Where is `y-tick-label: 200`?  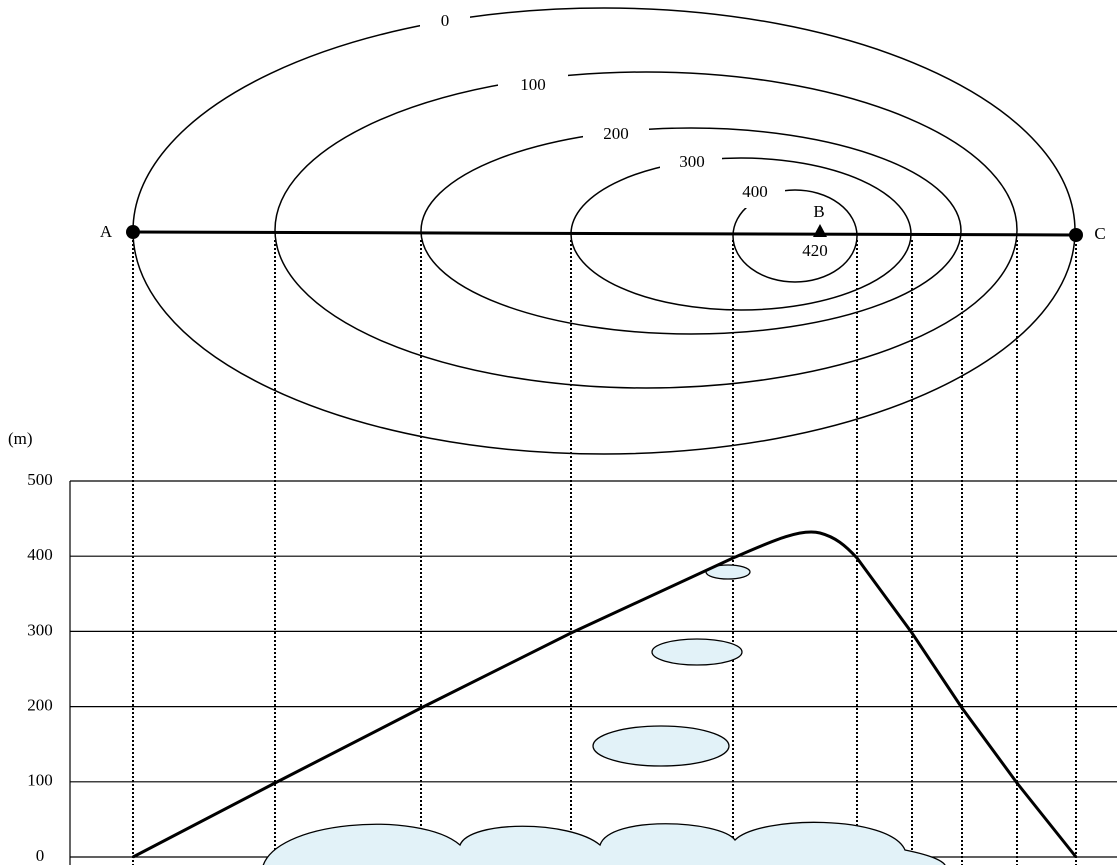 y-tick-label: 200 is located at coordinates (40, 705).